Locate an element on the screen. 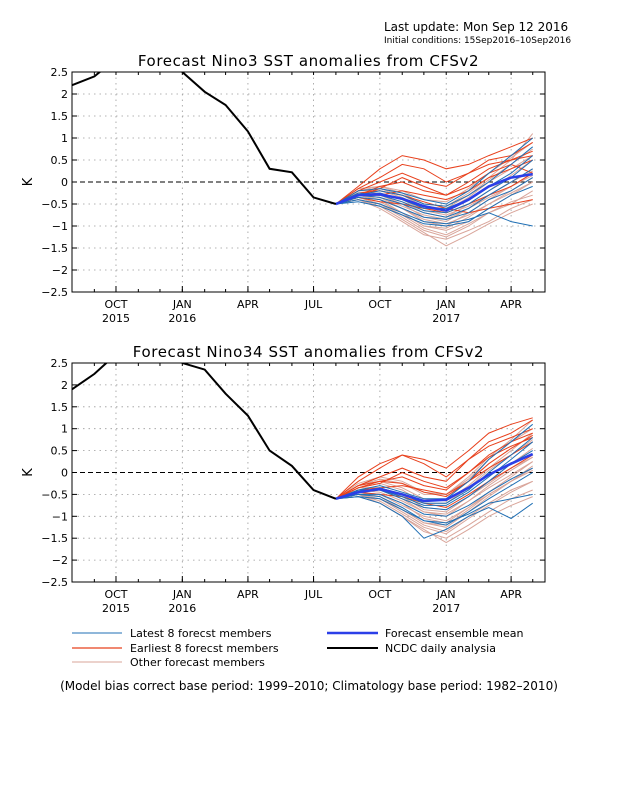  last-update-text: Last update: Mon Sep 12 2016 is located at coordinates (476, 27).